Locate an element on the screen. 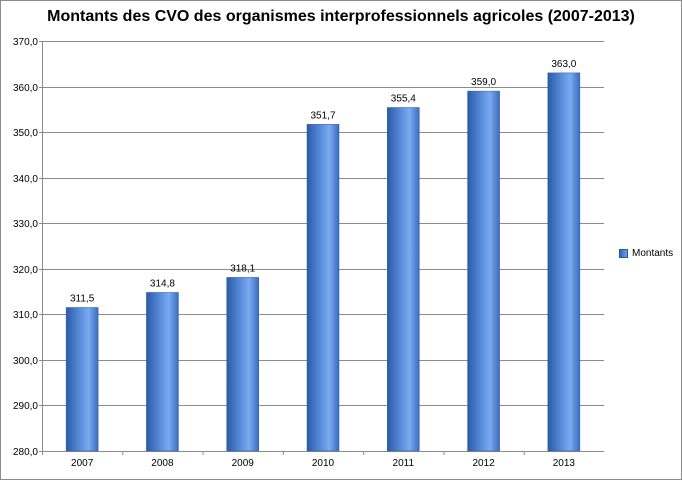  bar-2007 is located at coordinates (82, 379).